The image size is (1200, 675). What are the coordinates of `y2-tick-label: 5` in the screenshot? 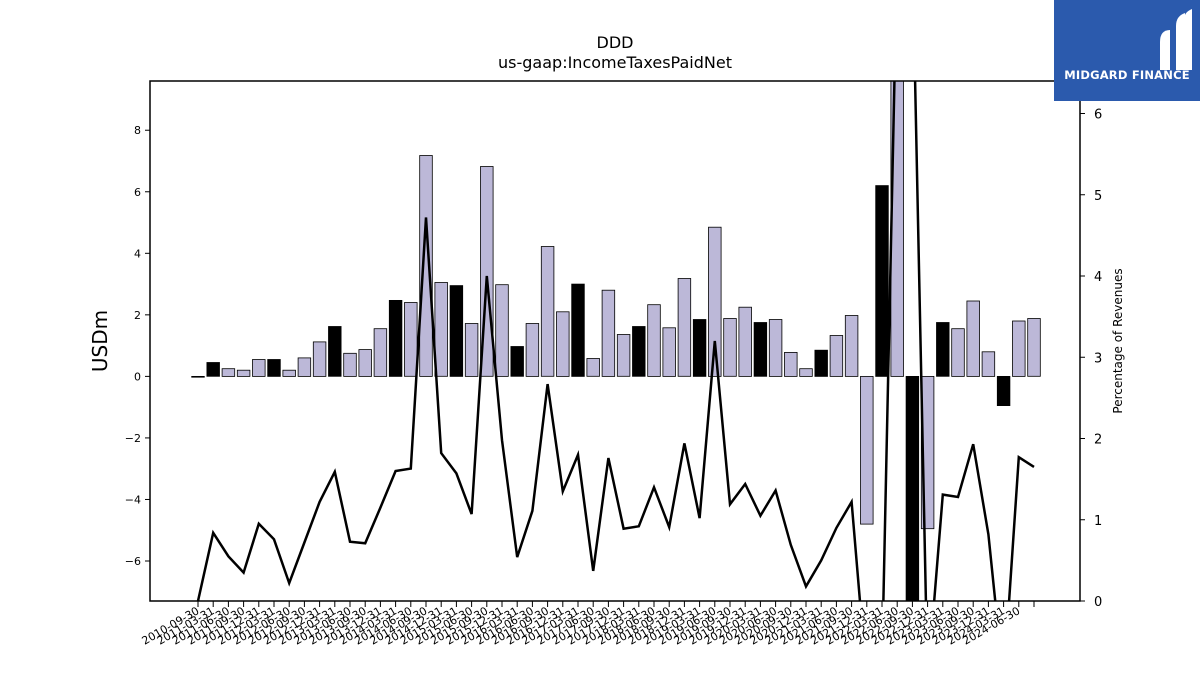 It's located at (1098, 196).